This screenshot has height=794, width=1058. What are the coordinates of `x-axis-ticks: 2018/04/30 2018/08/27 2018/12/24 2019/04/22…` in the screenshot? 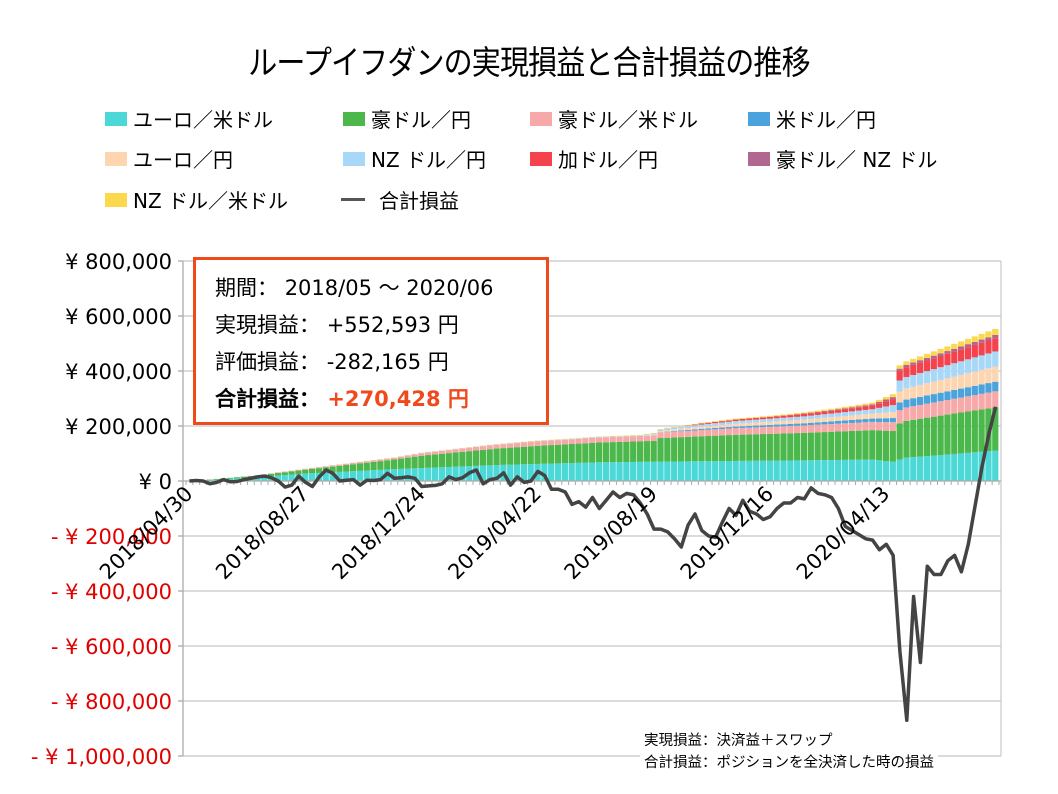 It's located at (494, 533).